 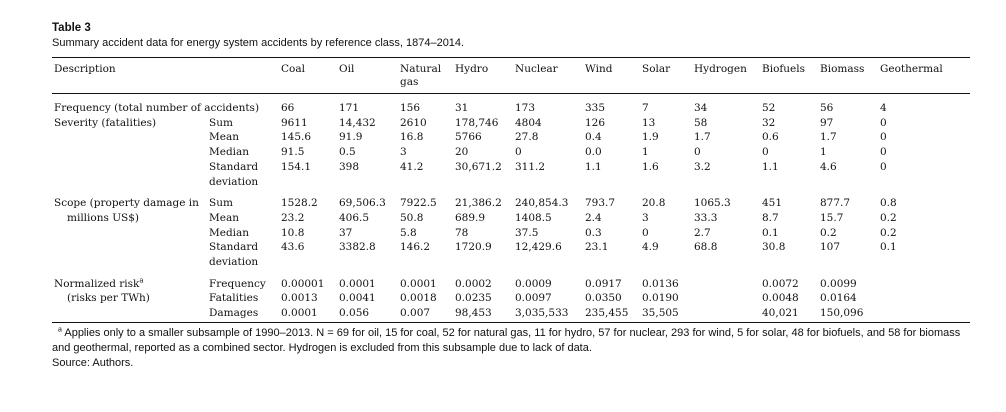 What do you see at coordinates (789, 314) in the screenshot?
I see `table-cell: 40,021` at bounding box center [789, 314].